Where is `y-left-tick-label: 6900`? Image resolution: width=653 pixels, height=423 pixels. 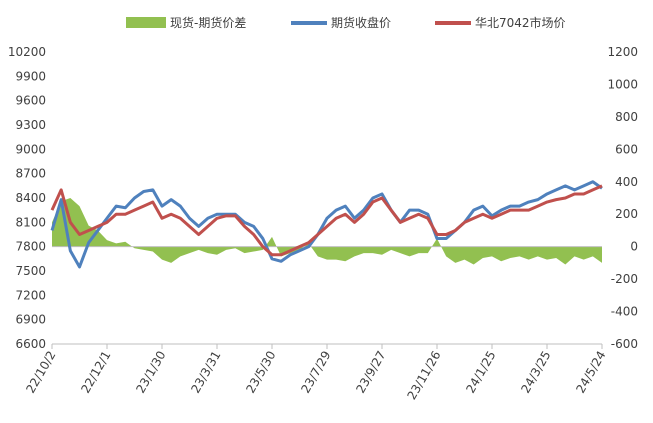 y-left-tick-label: 6900 is located at coordinates (30, 320).